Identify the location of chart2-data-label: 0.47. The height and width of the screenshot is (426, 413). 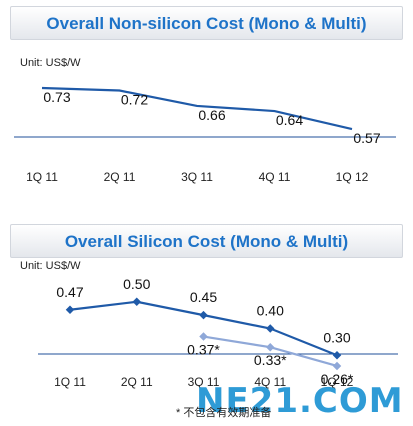
(69, 292).